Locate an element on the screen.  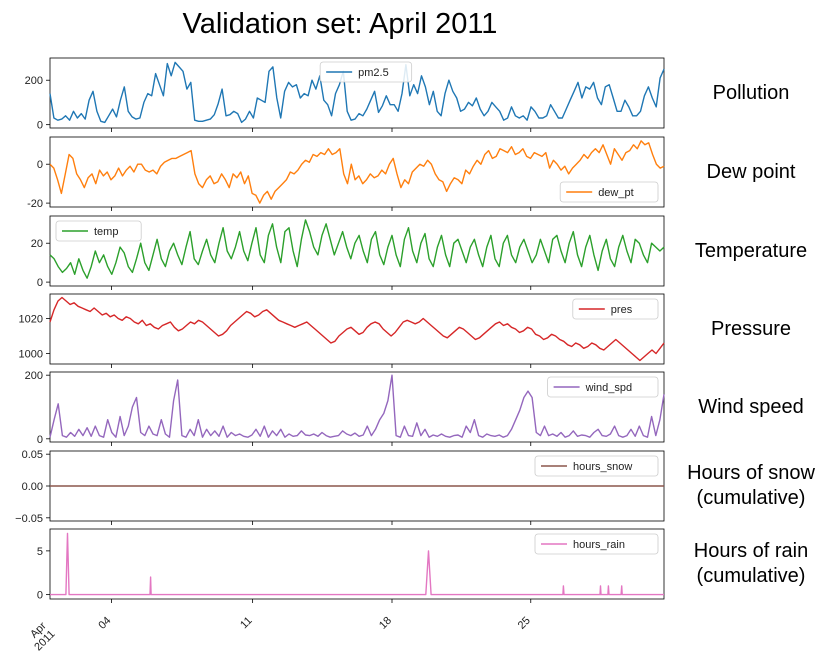
row-label: Hours of rain (cumulative) is located at coordinates (751, 564).